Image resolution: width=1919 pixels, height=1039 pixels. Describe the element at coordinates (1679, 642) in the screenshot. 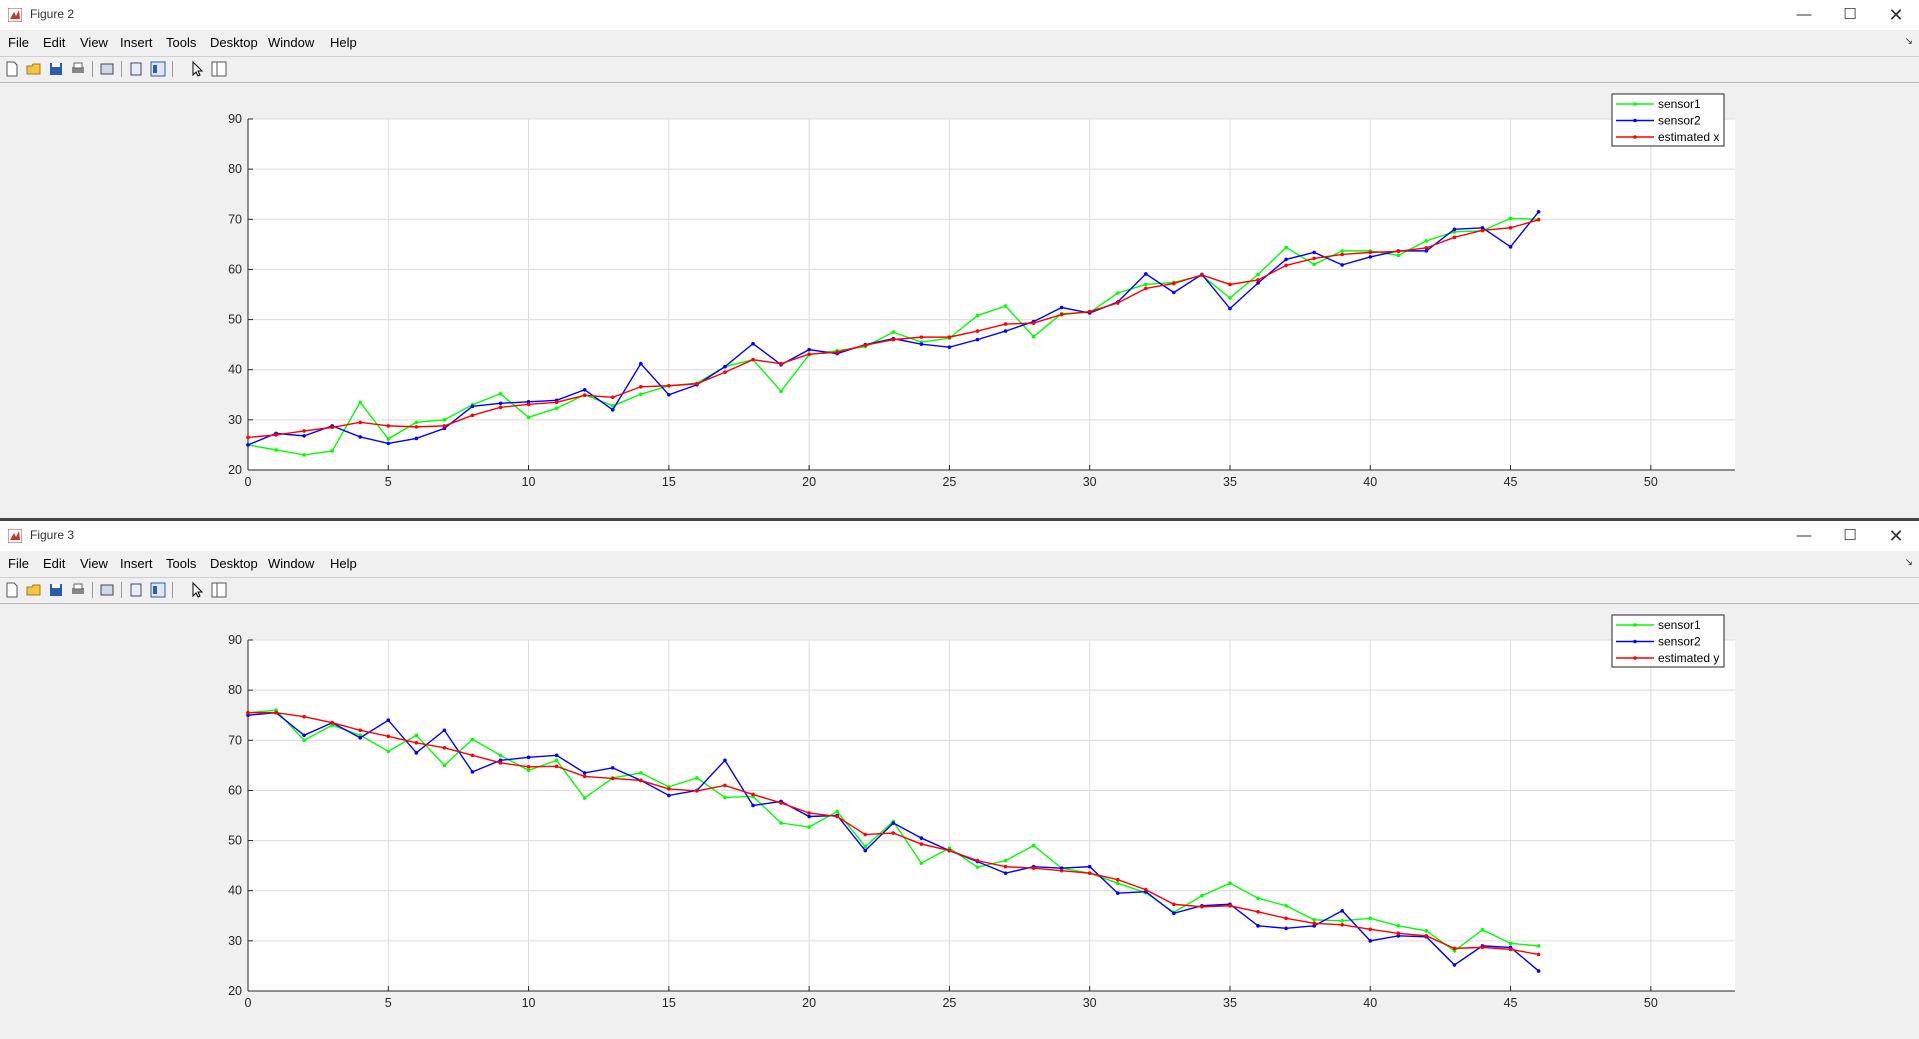

I see `legend-label: sensor2` at that location.